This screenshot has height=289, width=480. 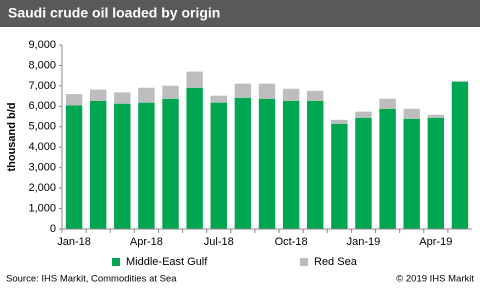 What do you see at coordinates (42, 208) in the screenshot?
I see `y-tick-label: 1,000` at bounding box center [42, 208].